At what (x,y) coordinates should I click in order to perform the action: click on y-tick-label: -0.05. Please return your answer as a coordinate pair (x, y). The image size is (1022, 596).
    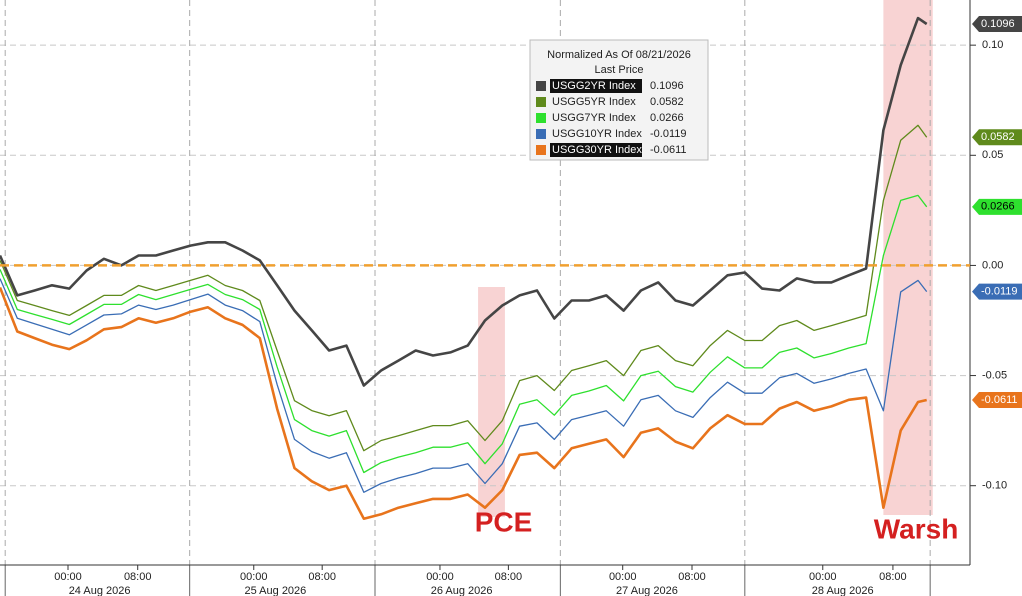
    Looking at the image, I should click on (994, 375).